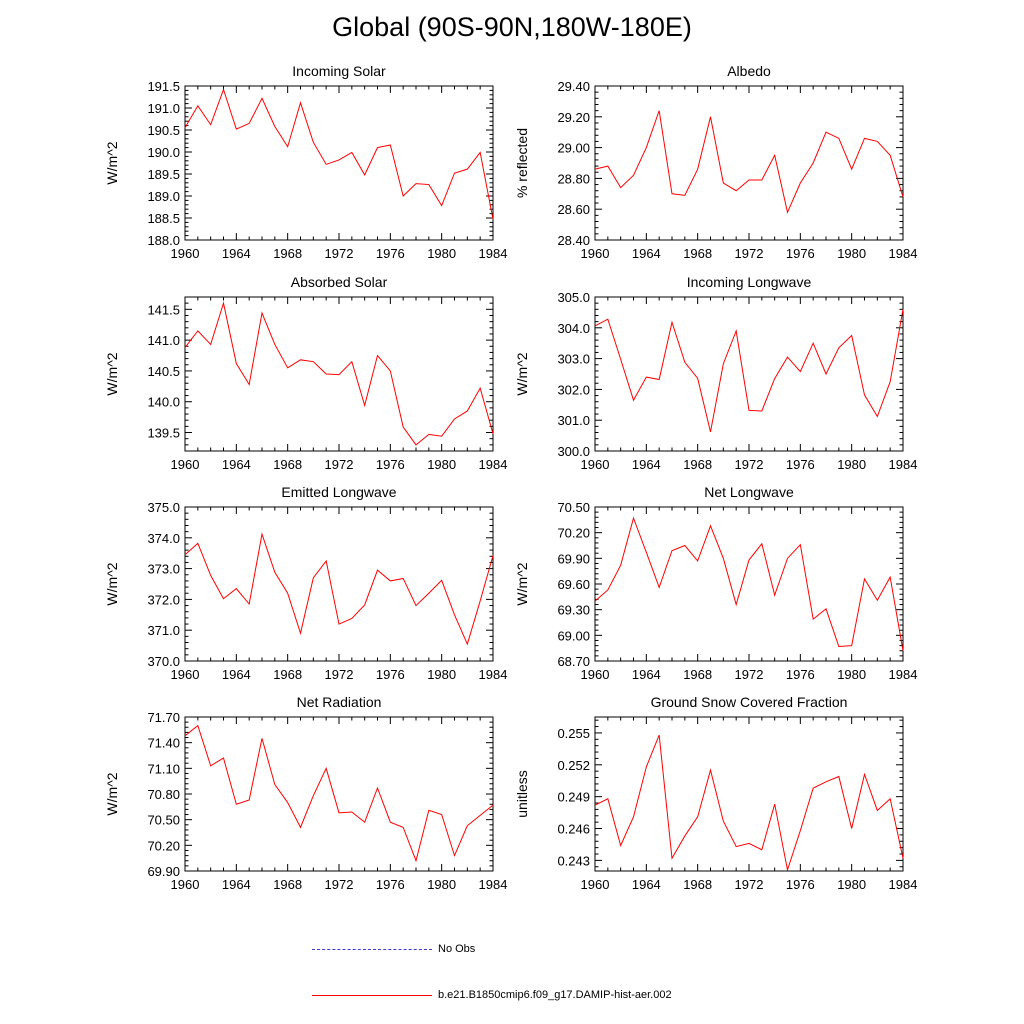 Image resolution: width=1024 pixels, height=1024 pixels. Describe the element at coordinates (512, 27) in the screenshot. I see `page-title: Global (90S-90N,180W-180E)` at that location.